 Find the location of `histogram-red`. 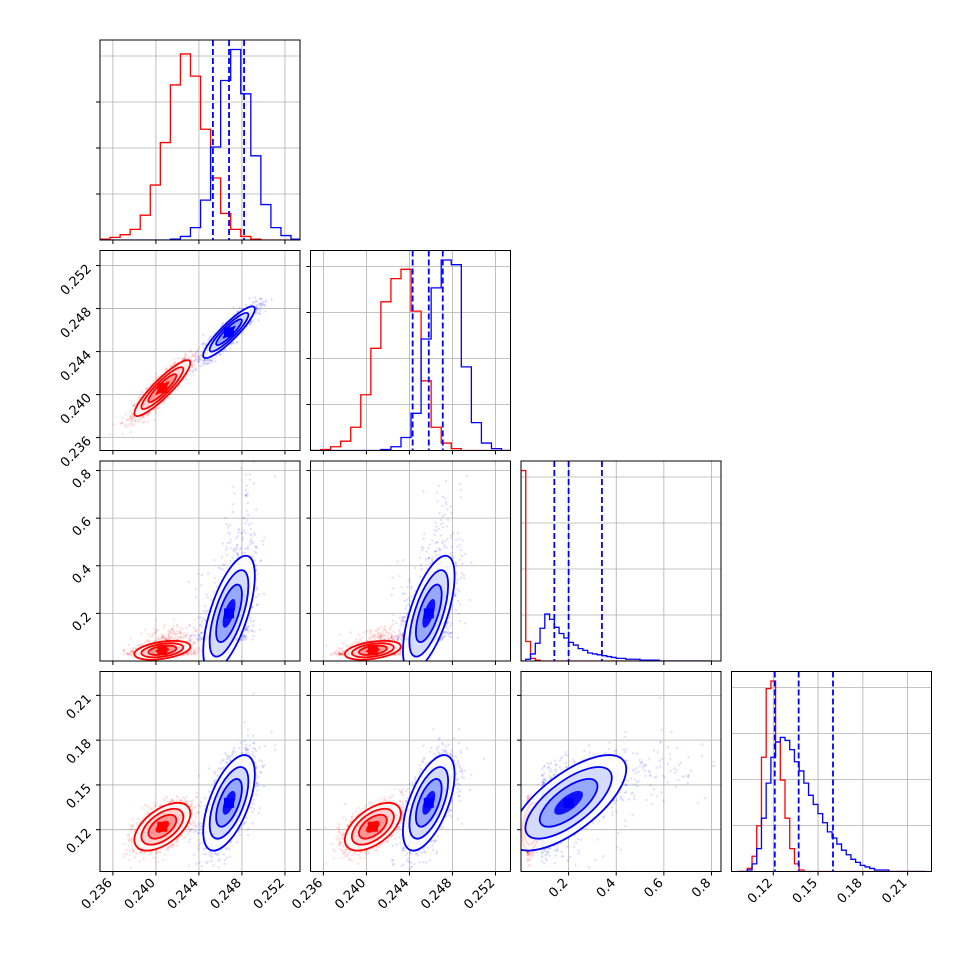

histogram-red is located at coordinates (410, 359).